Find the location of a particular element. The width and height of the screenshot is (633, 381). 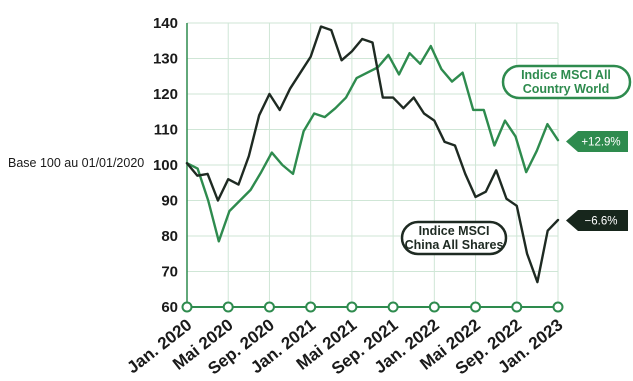

world-end-value: +12.9% is located at coordinates (600, 143).